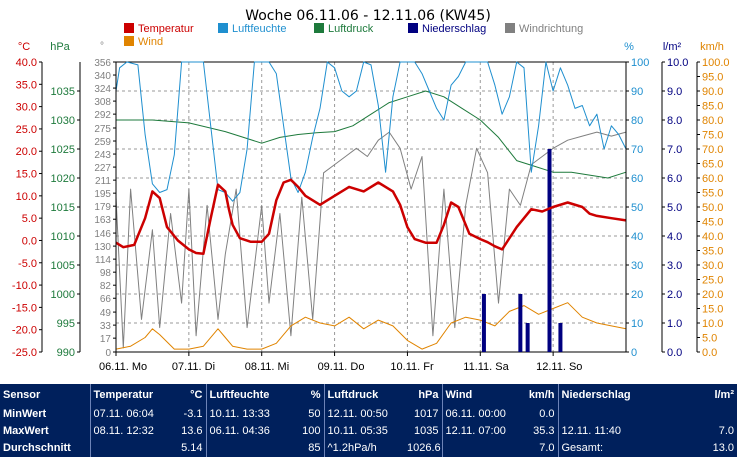 Image resolution: width=737 pixels, height=457 pixels. I want to click on axis-tick-label: -25.0, so click(24, 353).